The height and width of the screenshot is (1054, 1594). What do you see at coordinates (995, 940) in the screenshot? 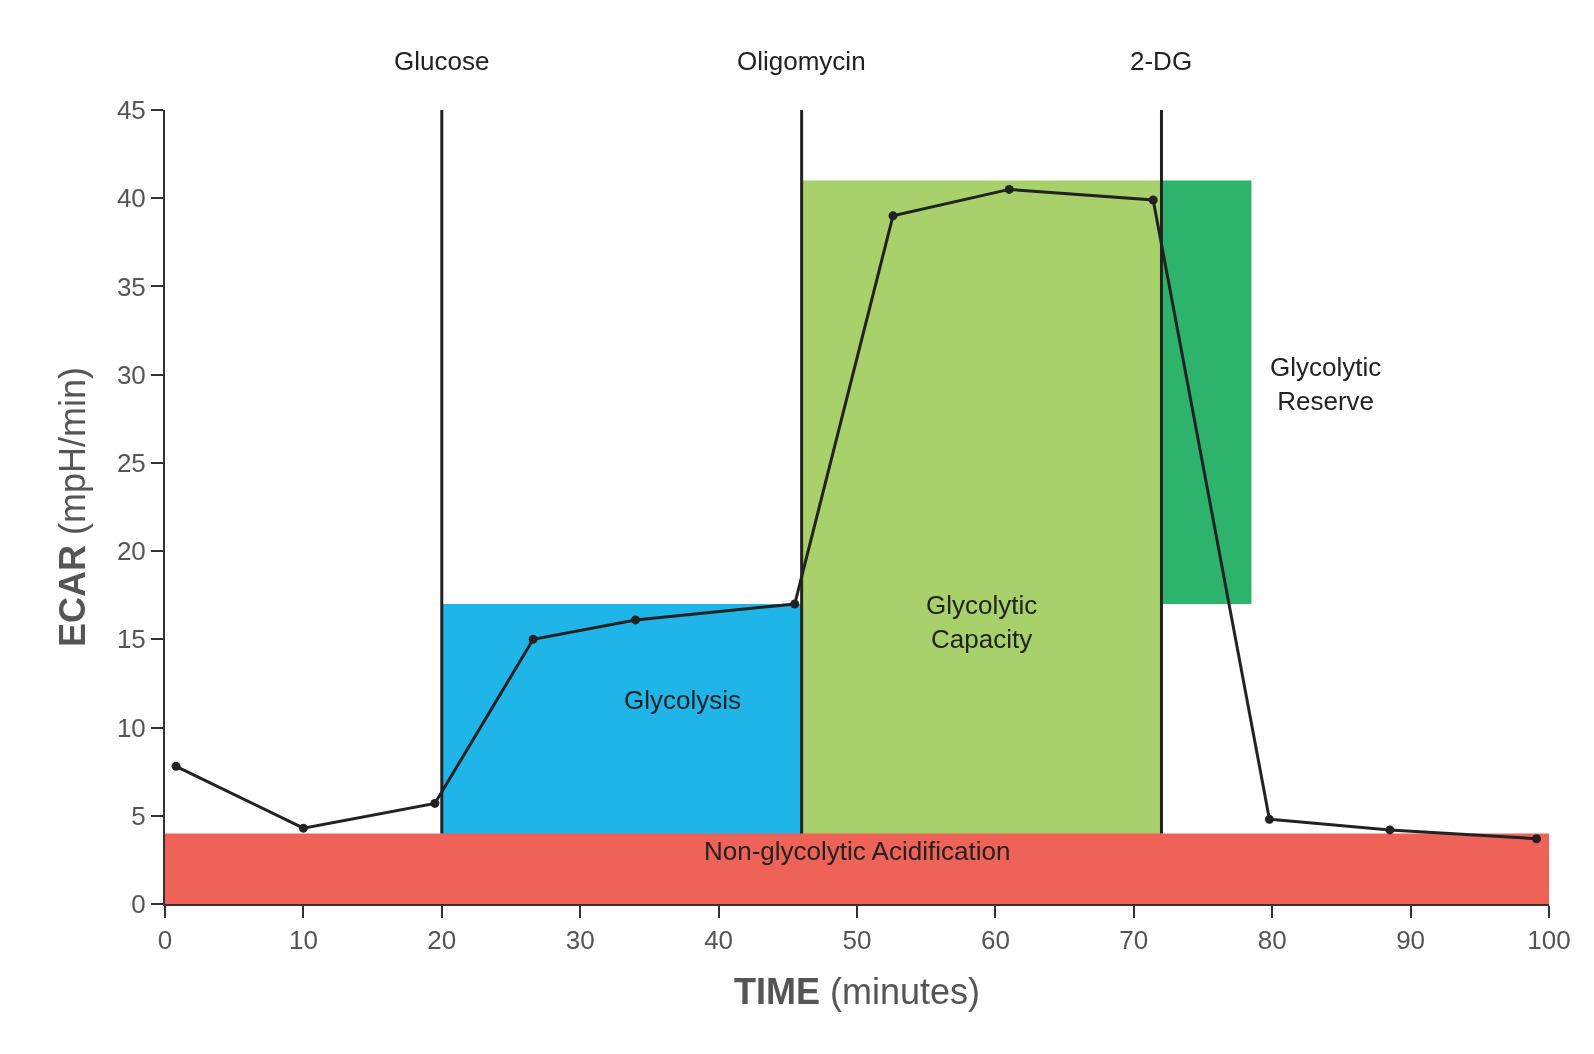
I see `x-tick-label: 60` at bounding box center [995, 940].